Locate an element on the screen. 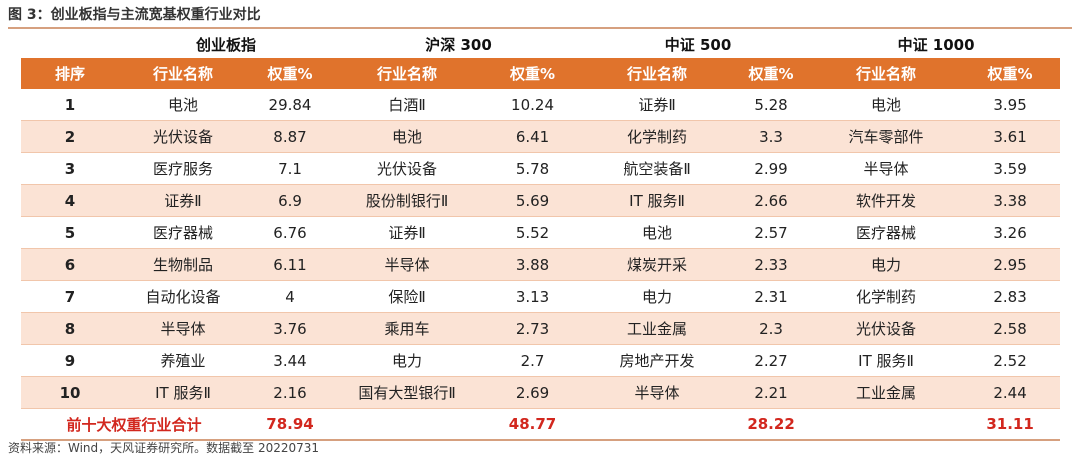  weight-cell: 2.99 is located at coordinates (771, 168).